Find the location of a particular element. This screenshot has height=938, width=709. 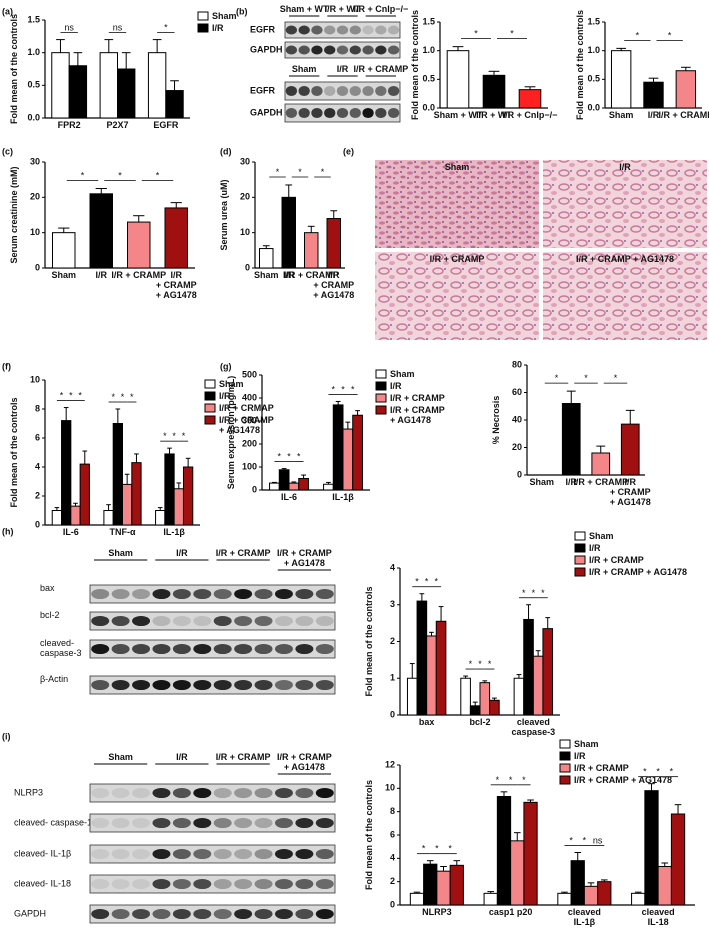

x-tick-label: I/R is located at coordinates (101, 275).